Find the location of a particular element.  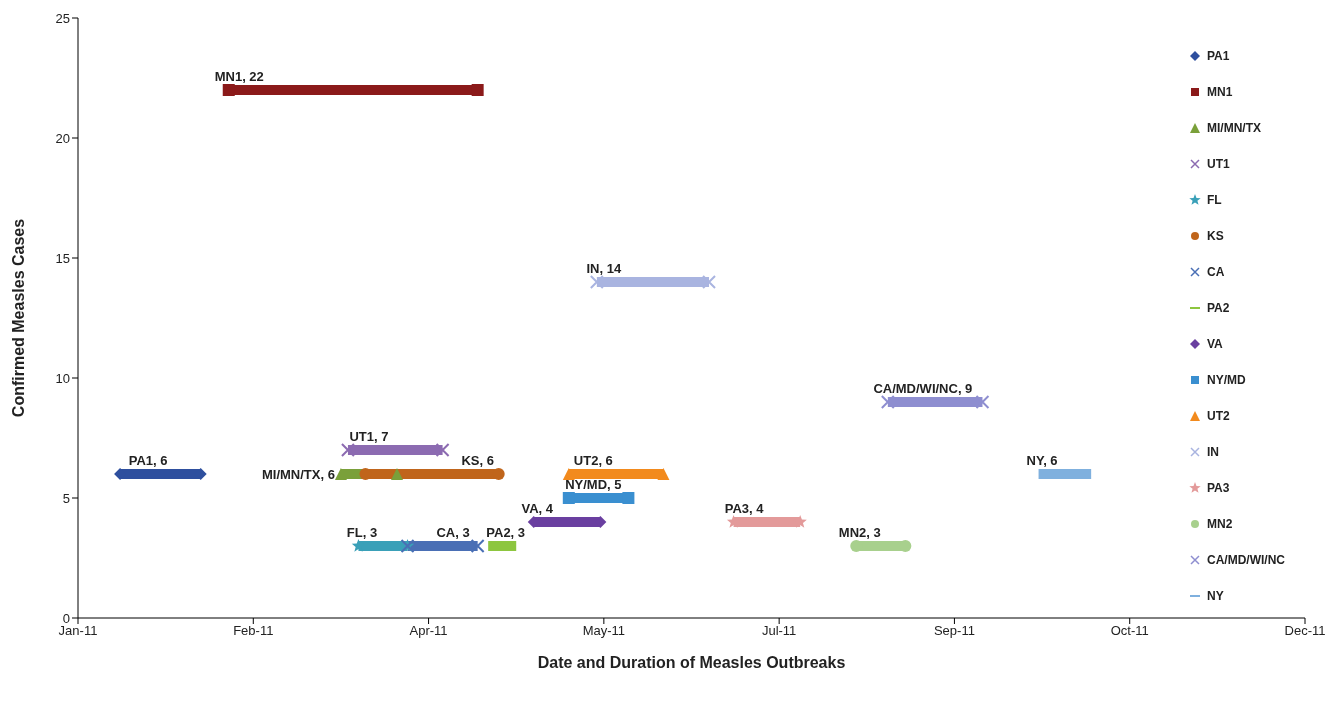

legend-label: VA is located at coordinates (1215, 344).